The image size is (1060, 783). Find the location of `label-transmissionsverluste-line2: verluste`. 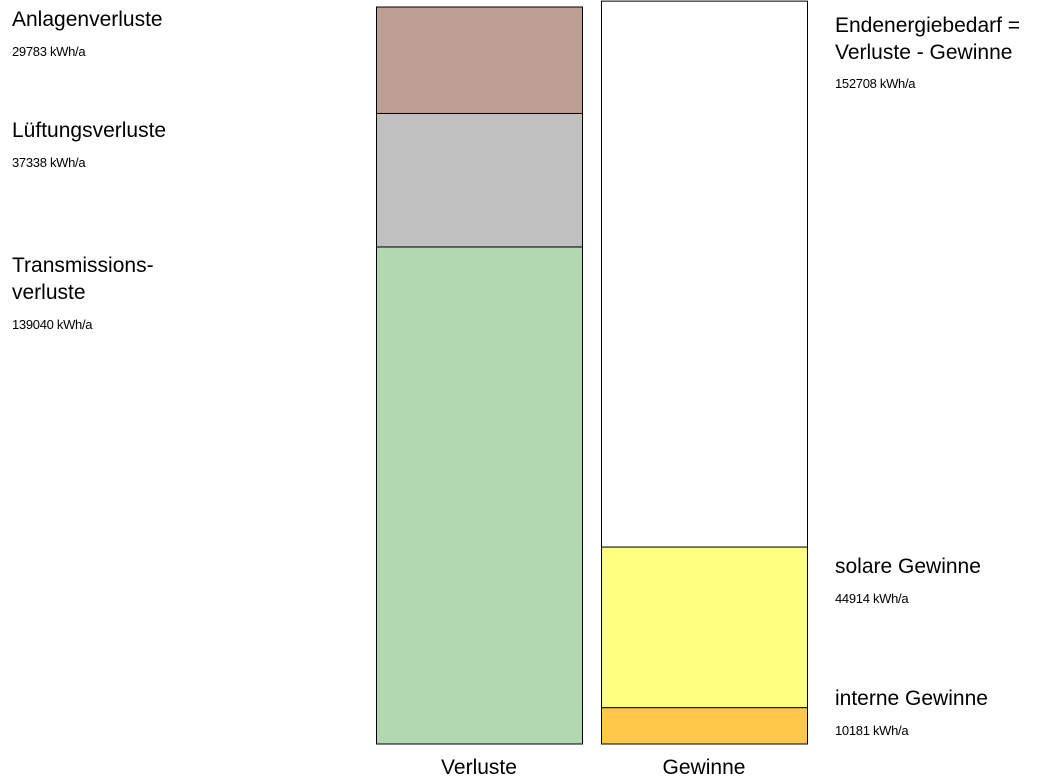

label-transmissionsverluste-line2: verluste is located at coordinates (49, 292).